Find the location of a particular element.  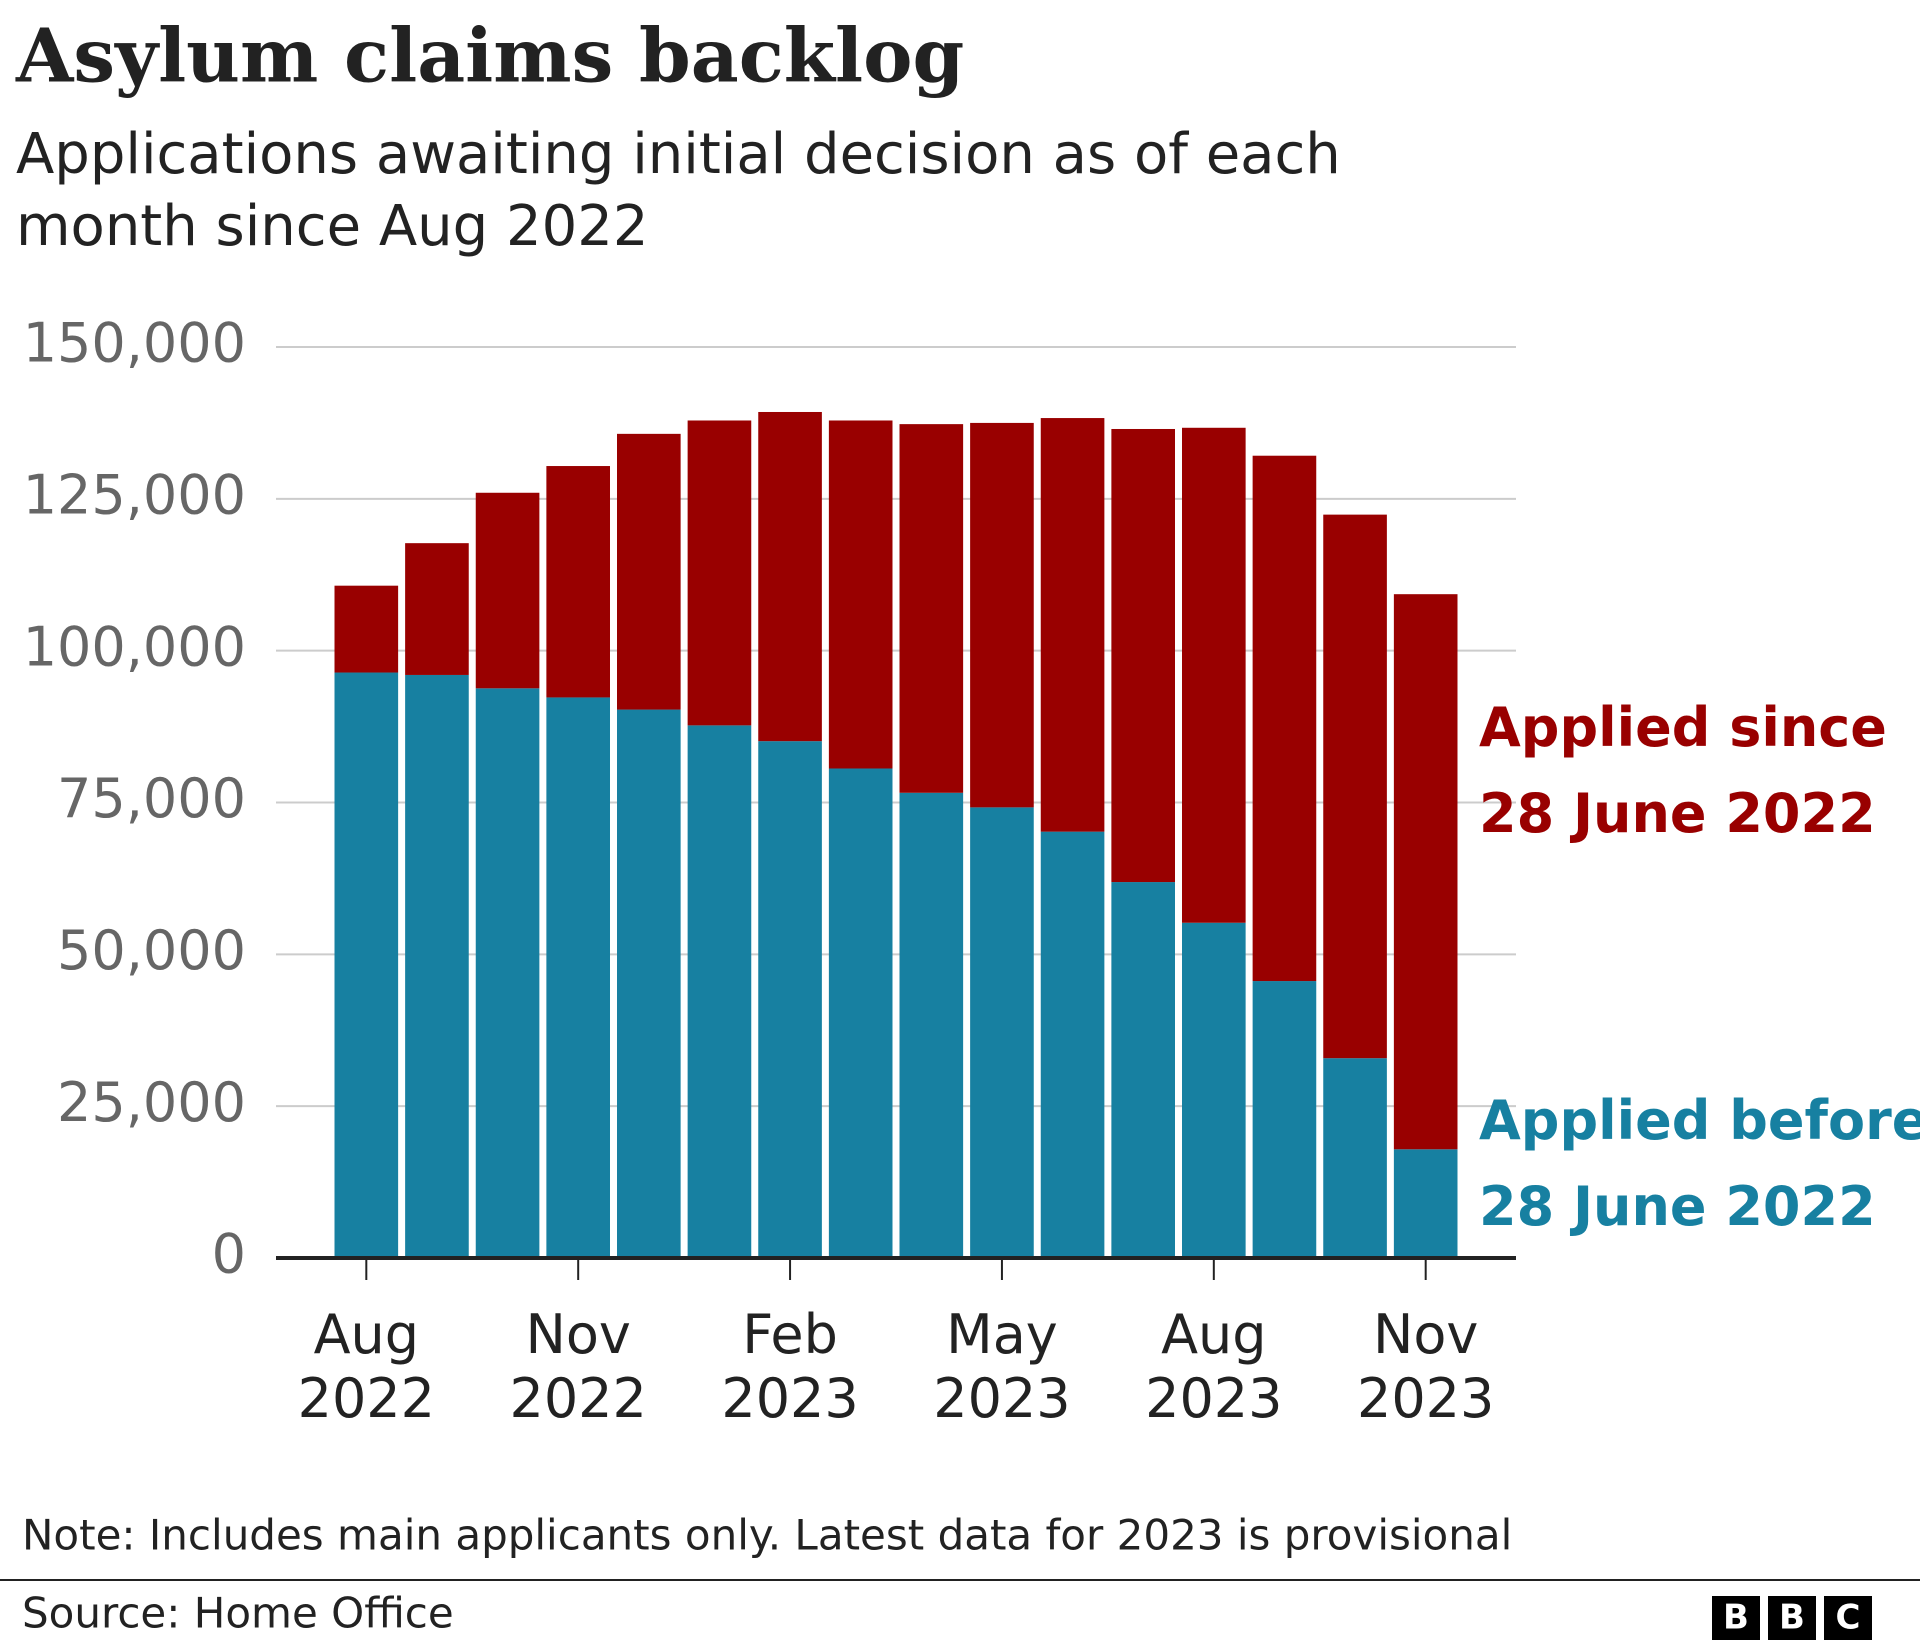

y-tick-label: 0 is located at coordinates (229, 1254).